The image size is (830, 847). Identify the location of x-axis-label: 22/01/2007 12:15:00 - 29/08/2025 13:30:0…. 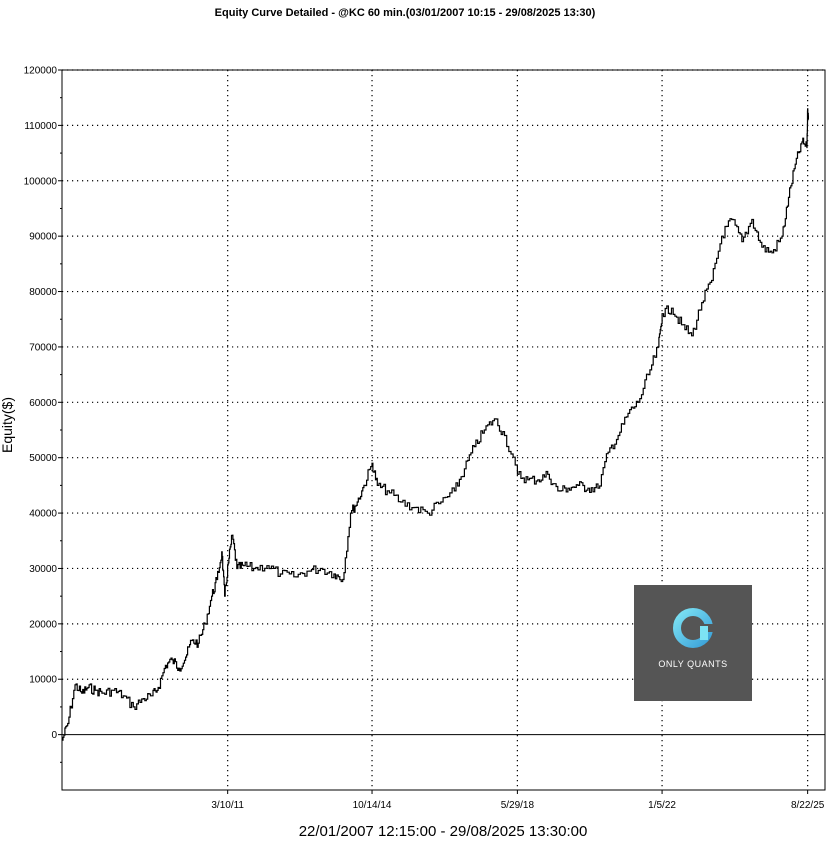
(443, 831).